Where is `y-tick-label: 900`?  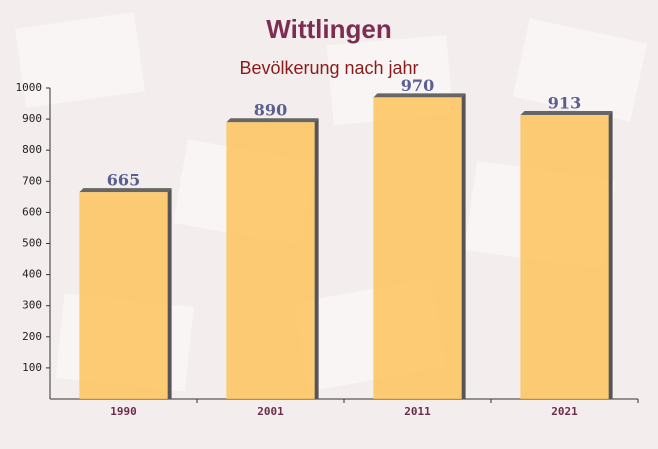
y-tick-label: 900 is located at coordinates (32, 118).